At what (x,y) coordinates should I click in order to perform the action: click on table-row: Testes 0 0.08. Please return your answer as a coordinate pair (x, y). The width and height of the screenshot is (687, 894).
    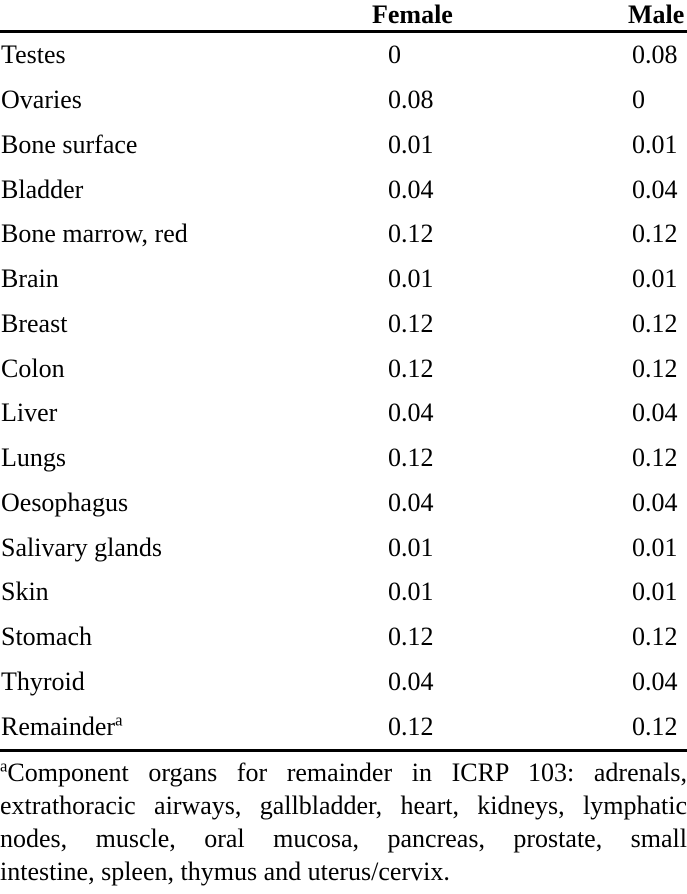
    Looking at the image, I should click on (343, 55).